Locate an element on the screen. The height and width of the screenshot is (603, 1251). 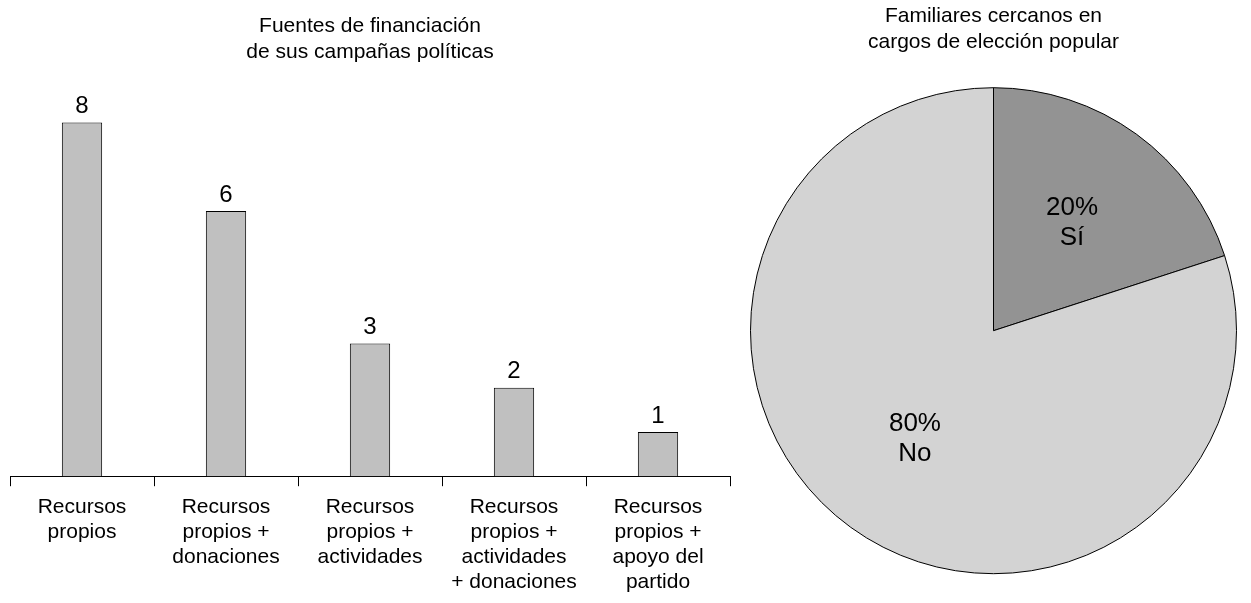
data-label: 2 is located at coordinates (514, 370).